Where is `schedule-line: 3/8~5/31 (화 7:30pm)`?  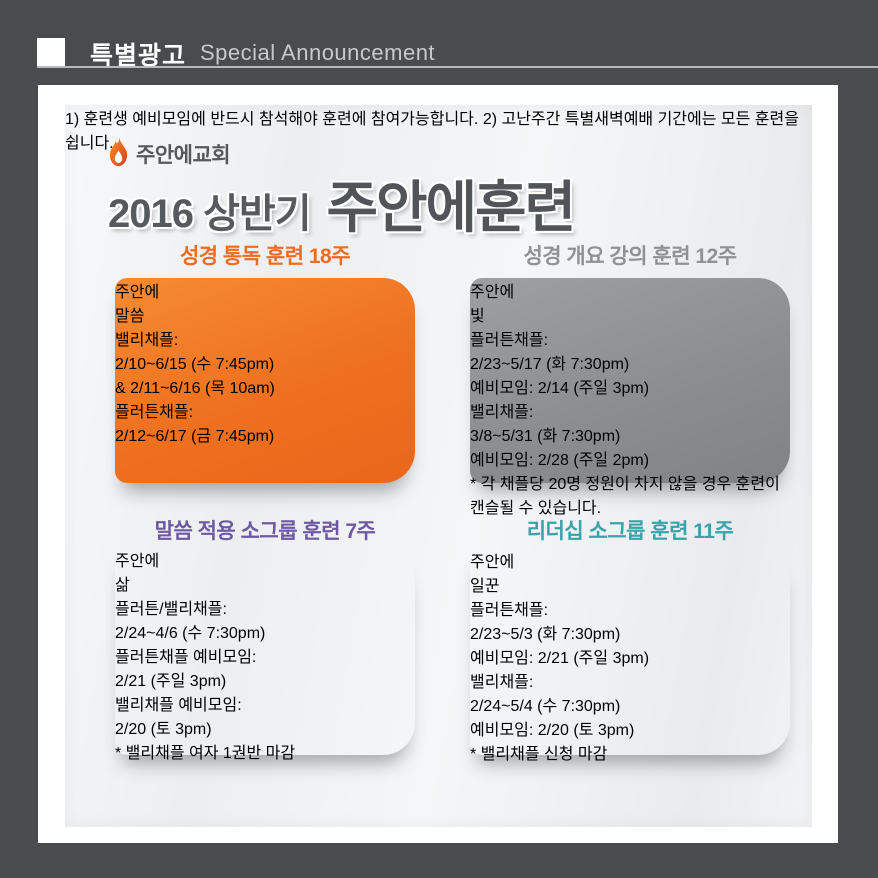 schedule-line: 3/8~5/31 (화 7:30pm) is located at coordinates (545, 436).